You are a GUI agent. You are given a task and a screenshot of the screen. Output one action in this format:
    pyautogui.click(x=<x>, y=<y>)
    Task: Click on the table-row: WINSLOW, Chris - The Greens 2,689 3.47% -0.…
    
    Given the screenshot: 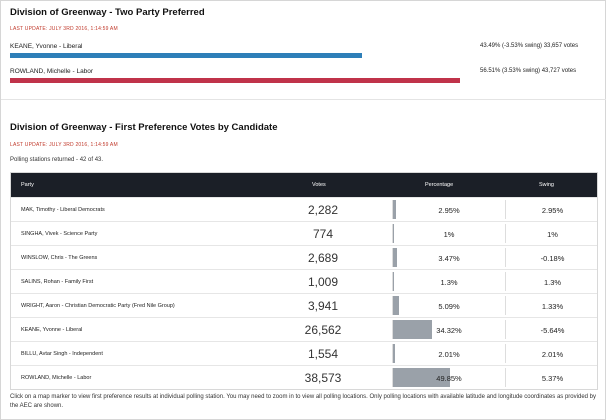 What is the action you would take?
    pyautogui.click(x=304, y=257)
    